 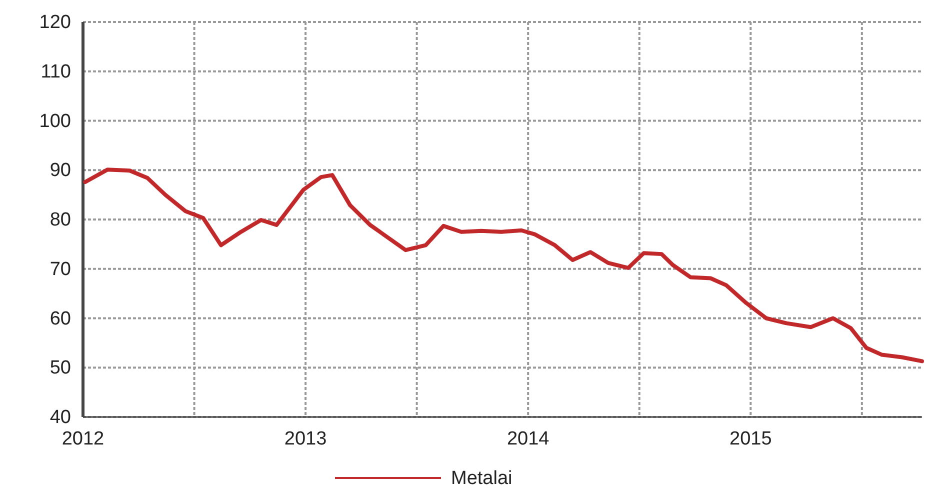 I want to click on y-tick-label: 110, so click(x=55, y=71).